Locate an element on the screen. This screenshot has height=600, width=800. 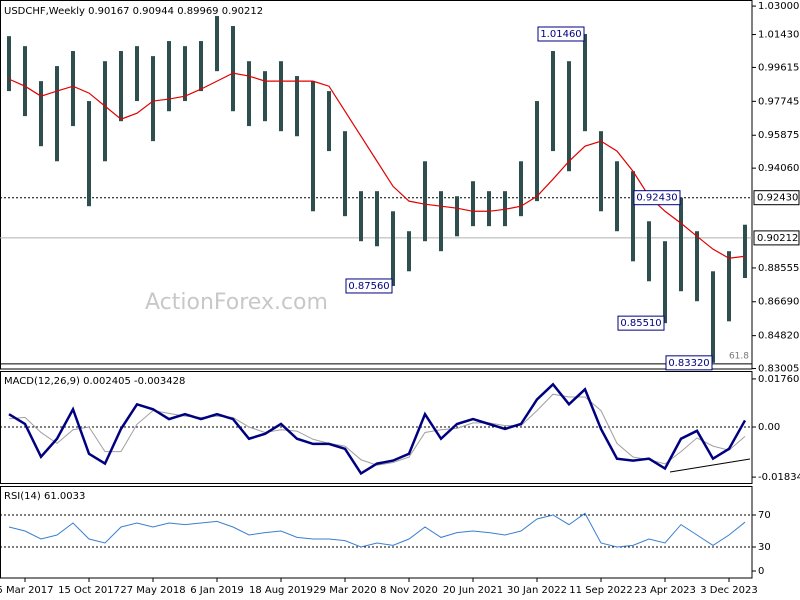
rsi-line is located at coordinates (377, 530).